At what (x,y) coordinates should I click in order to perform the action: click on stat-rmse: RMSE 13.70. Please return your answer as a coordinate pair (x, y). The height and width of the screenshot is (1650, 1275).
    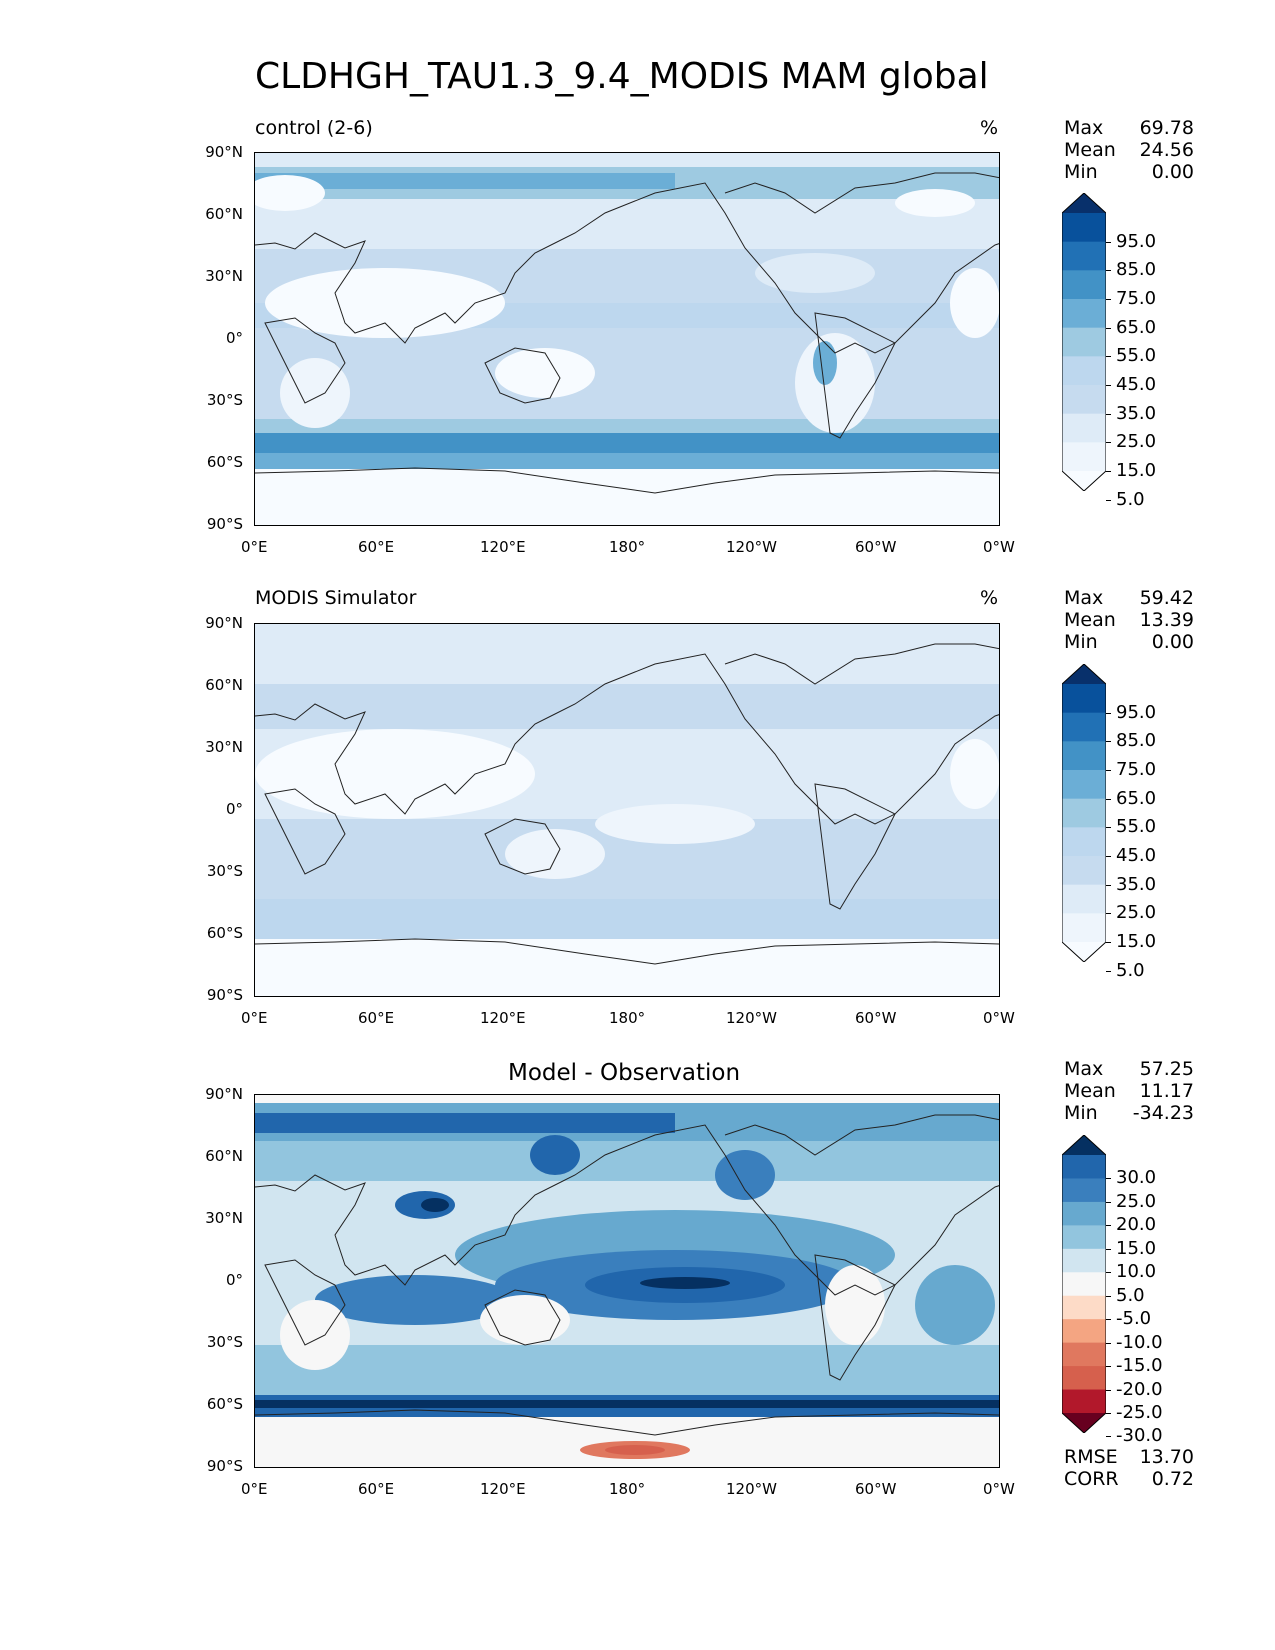
    Looking at the image, I should click on (1129, 1457).